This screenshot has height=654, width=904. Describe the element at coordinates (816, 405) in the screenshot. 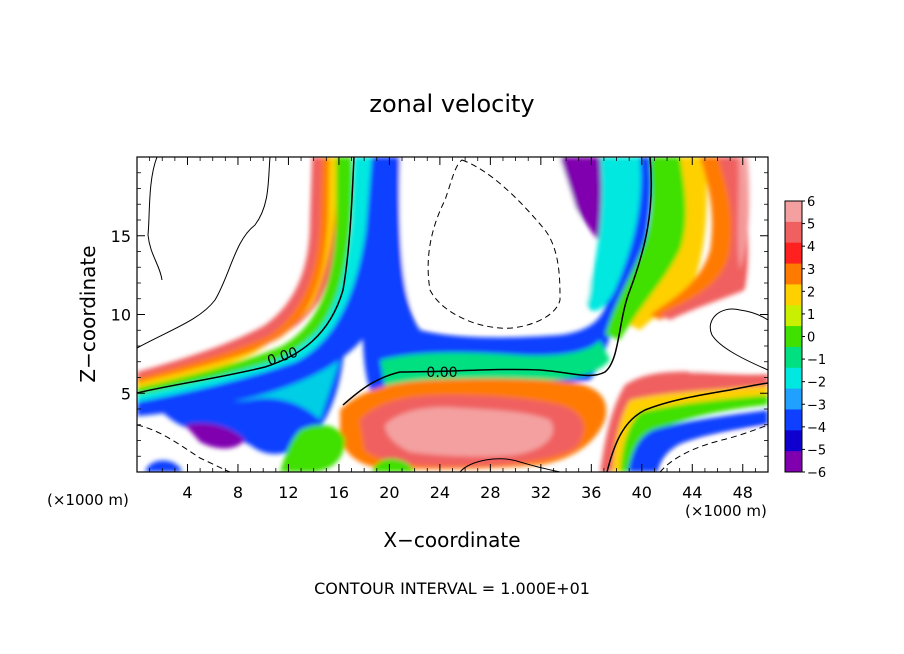

I see `colorbar-label: −3` at that location.